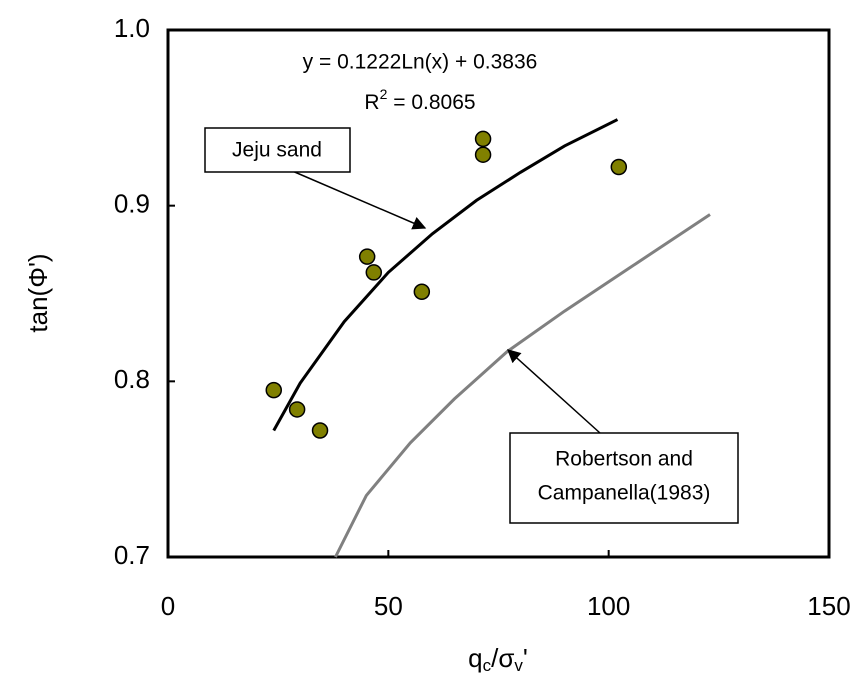  Describe the element at coordinates (518, 665) in the screenshot. I see `x-title-sub: v` at that location.